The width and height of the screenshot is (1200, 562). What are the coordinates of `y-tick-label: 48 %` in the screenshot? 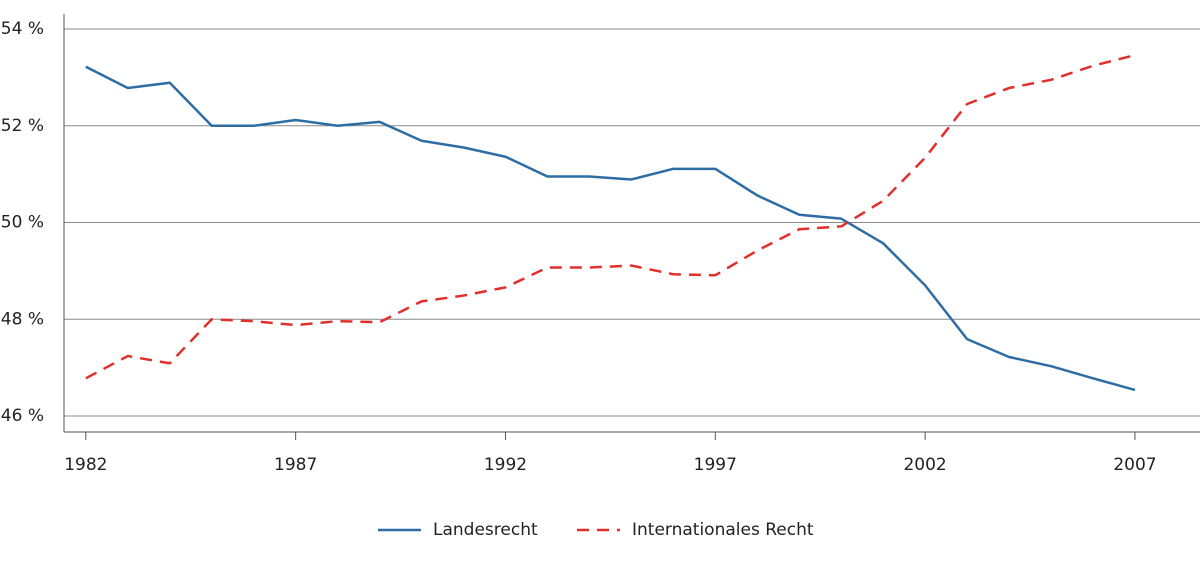 It's located at (22, 319).